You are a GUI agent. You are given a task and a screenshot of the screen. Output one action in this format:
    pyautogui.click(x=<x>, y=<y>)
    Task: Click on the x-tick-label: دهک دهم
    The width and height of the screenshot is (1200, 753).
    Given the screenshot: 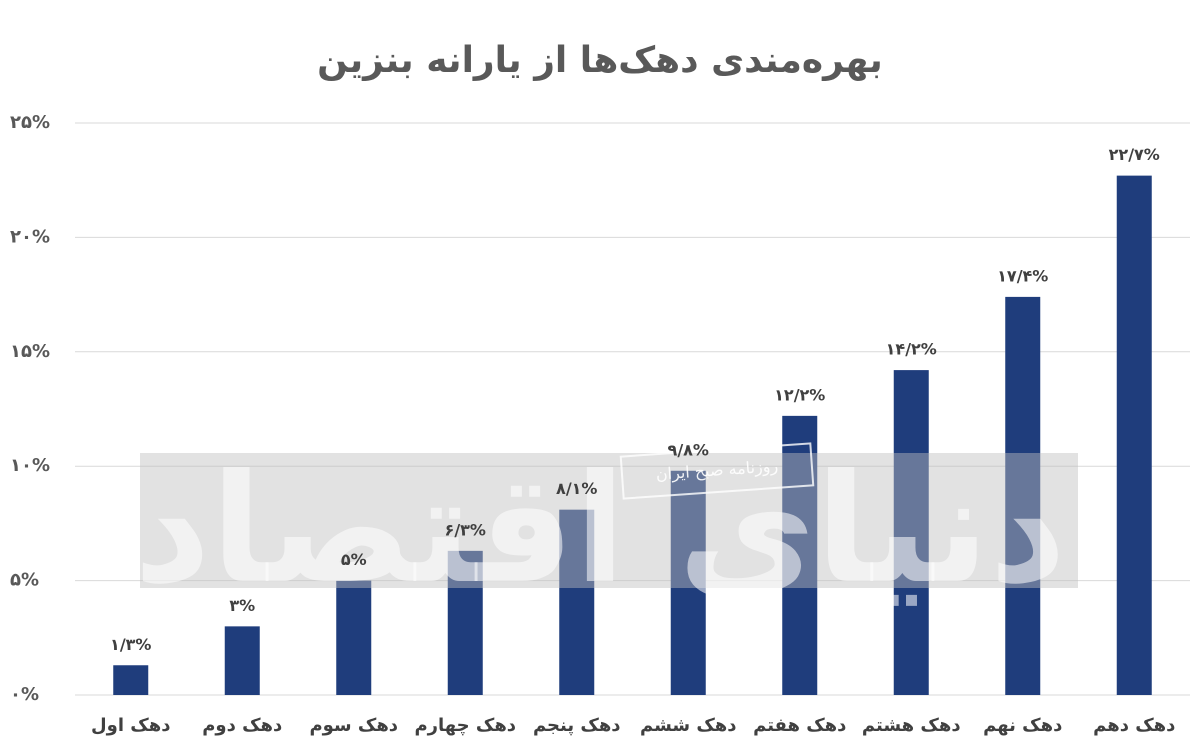 What is the action you would take?
    pyautogui.click(x=1134, y=725)
    